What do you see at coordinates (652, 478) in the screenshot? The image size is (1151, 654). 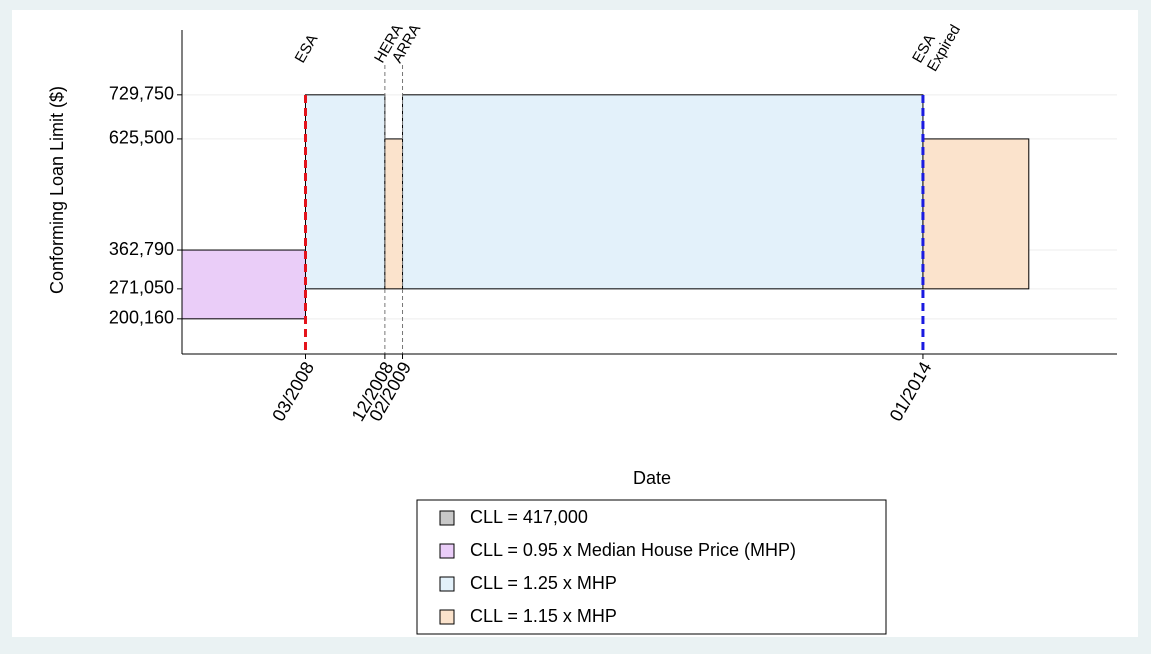 I see `x-axis-title: Date` at bounding box center [652, 478].